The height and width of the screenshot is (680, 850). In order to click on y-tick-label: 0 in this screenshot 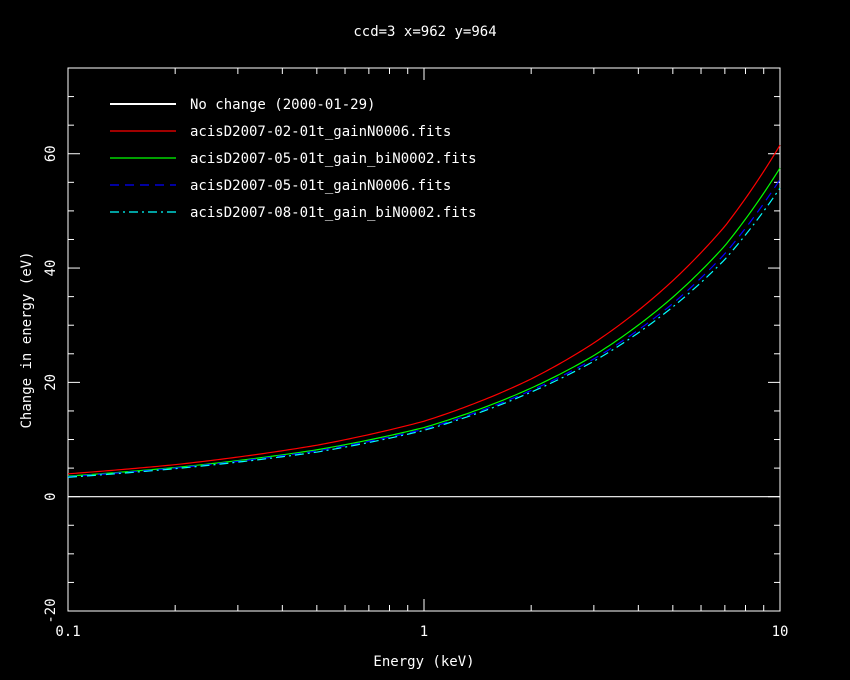, I will do `click(51, 496)`.